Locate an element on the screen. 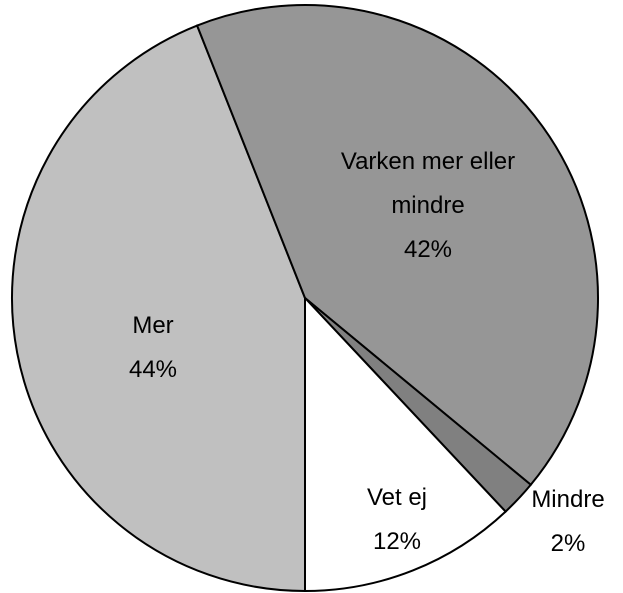  slice-label: Vet ej 12% is located at coordinates (397, 520).